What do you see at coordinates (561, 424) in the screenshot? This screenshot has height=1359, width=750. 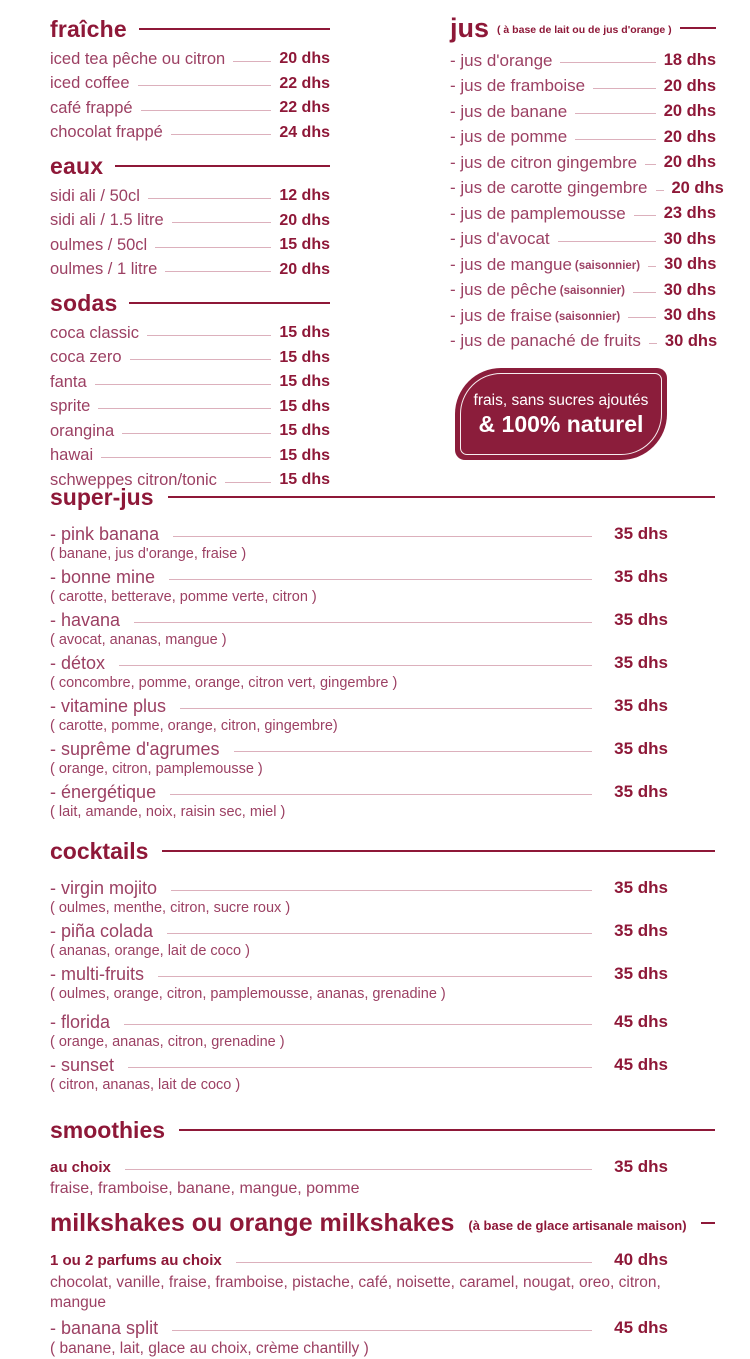 I see `badge-line2: & 100% naturel` at bounding box center [561, 424].